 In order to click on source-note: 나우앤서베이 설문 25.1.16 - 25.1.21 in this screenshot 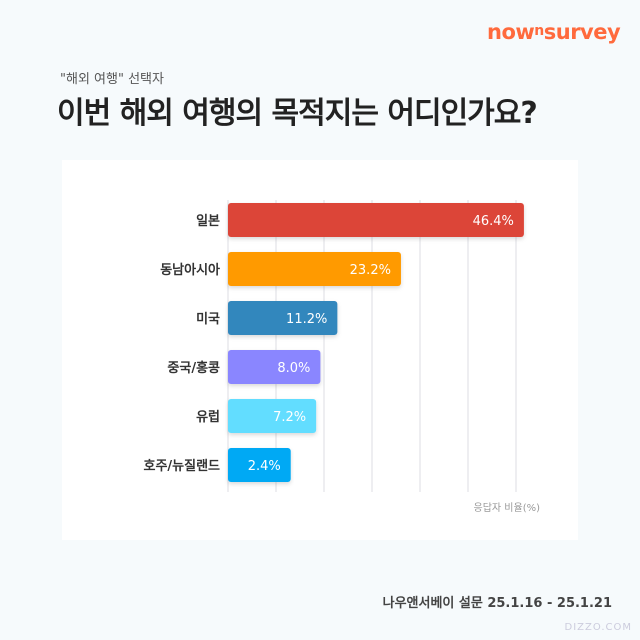, I will do `click(497, 603)`.